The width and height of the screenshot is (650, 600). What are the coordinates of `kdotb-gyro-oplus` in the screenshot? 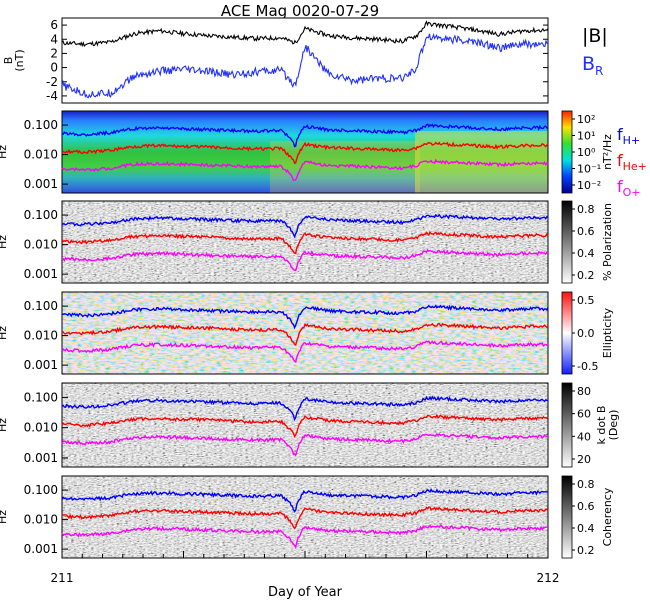 It's located at (305, 444).